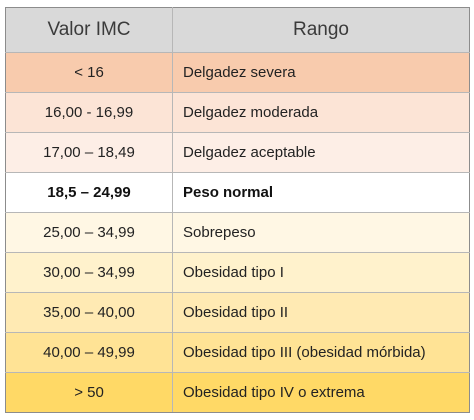  I want to click on imc-range-cell: Delgadez aceptable, so click(321, 152).